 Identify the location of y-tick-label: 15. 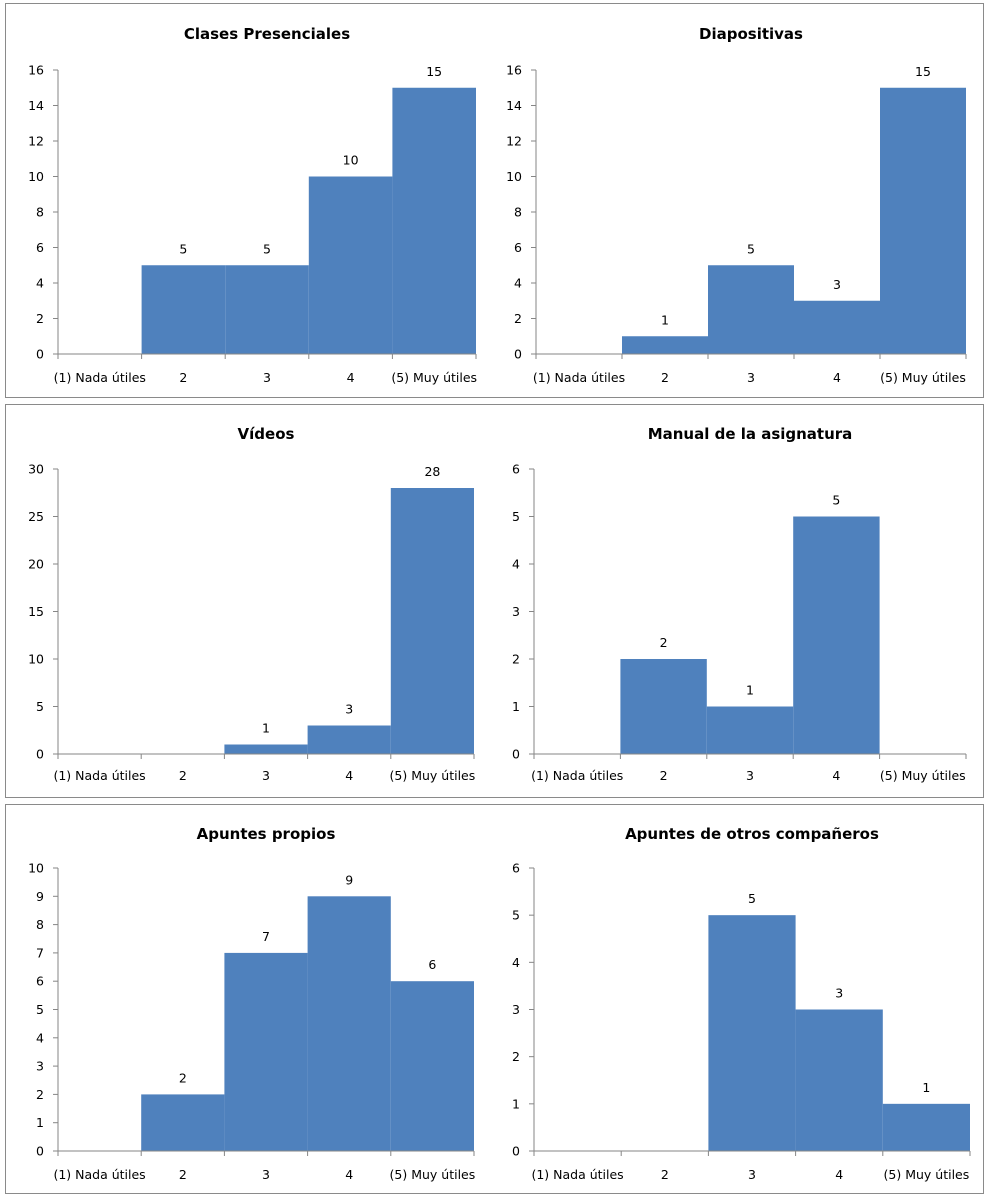
(36, 611).